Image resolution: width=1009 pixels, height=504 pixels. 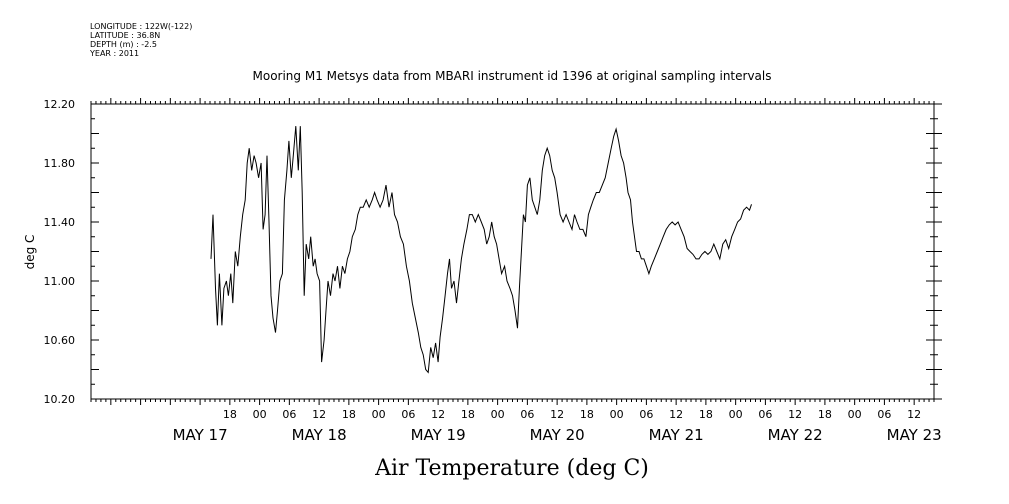 What do you see at coordinates (676, 435) in the screenshot?
I see `day-label: MAY 21` at bounding box center [676, 435].